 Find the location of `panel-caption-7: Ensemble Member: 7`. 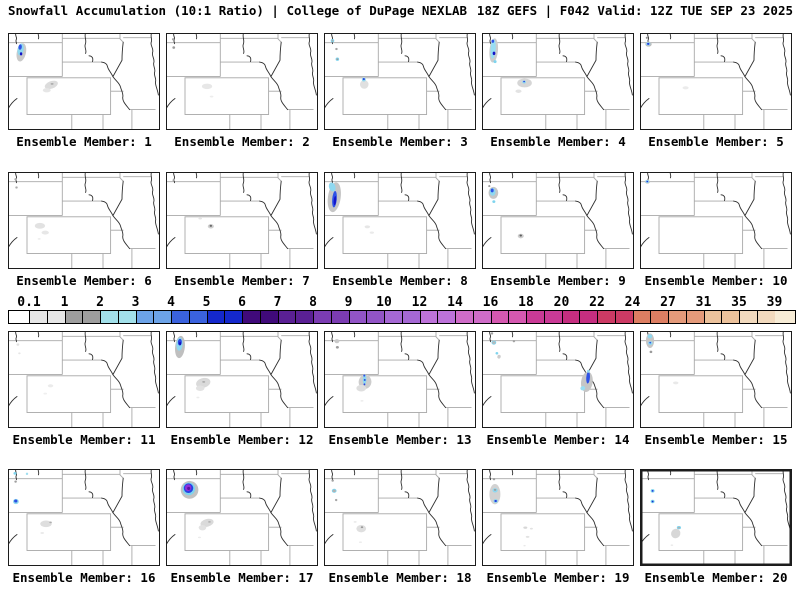

panel-caption-7: Ensemble Member: 7 is located at coordinates (242, 280).